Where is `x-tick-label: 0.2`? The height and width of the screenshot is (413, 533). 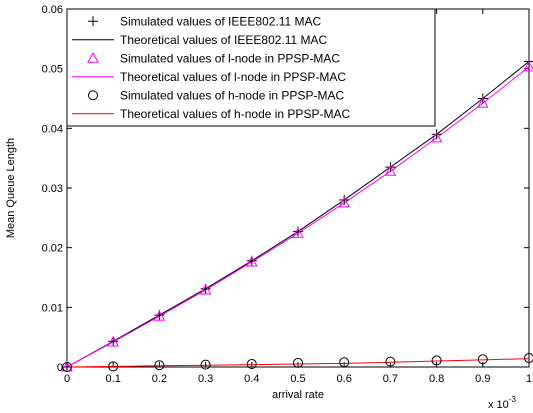 x-tick-label: 0.2 is located at coordinates (159, 379).